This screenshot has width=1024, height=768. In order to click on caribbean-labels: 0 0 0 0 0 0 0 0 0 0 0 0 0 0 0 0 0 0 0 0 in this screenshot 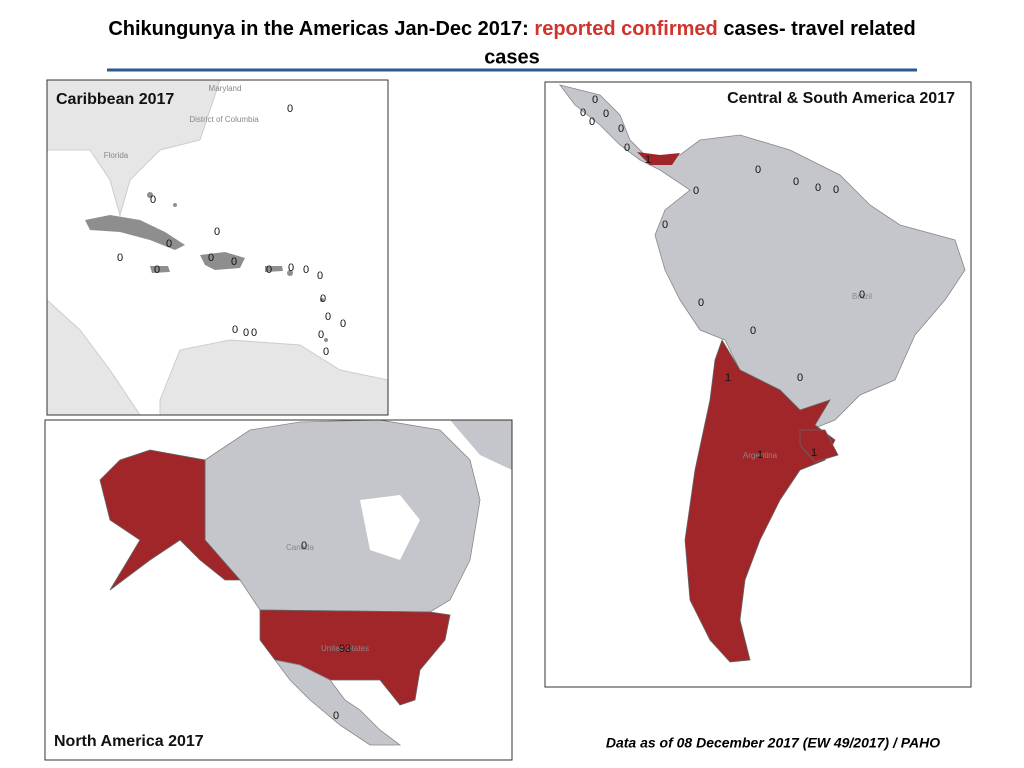, I will do `click(231, 230)`.